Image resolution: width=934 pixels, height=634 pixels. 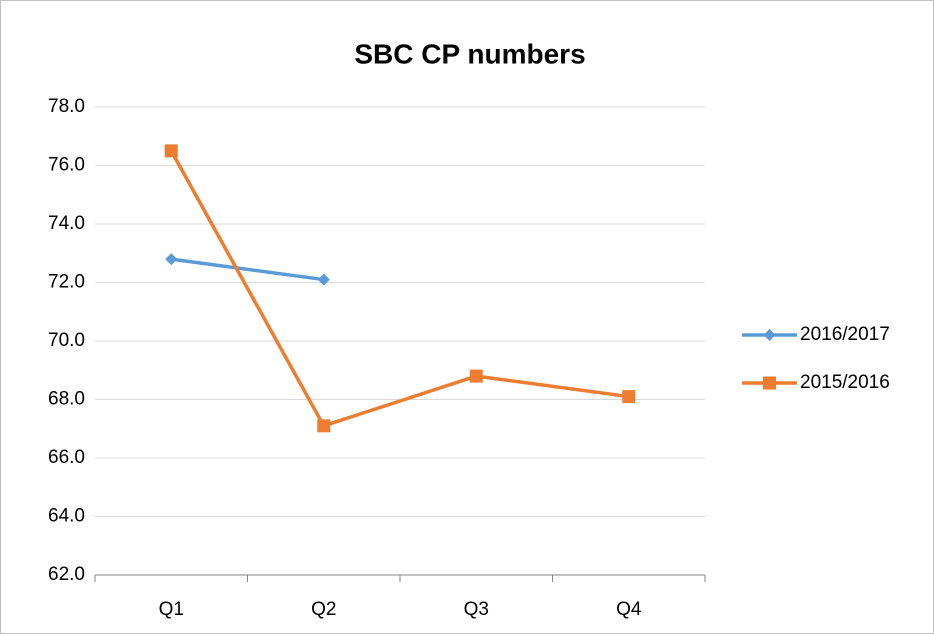 I want to click on legend-label: 2016/2017, so click(x=845, y=334).